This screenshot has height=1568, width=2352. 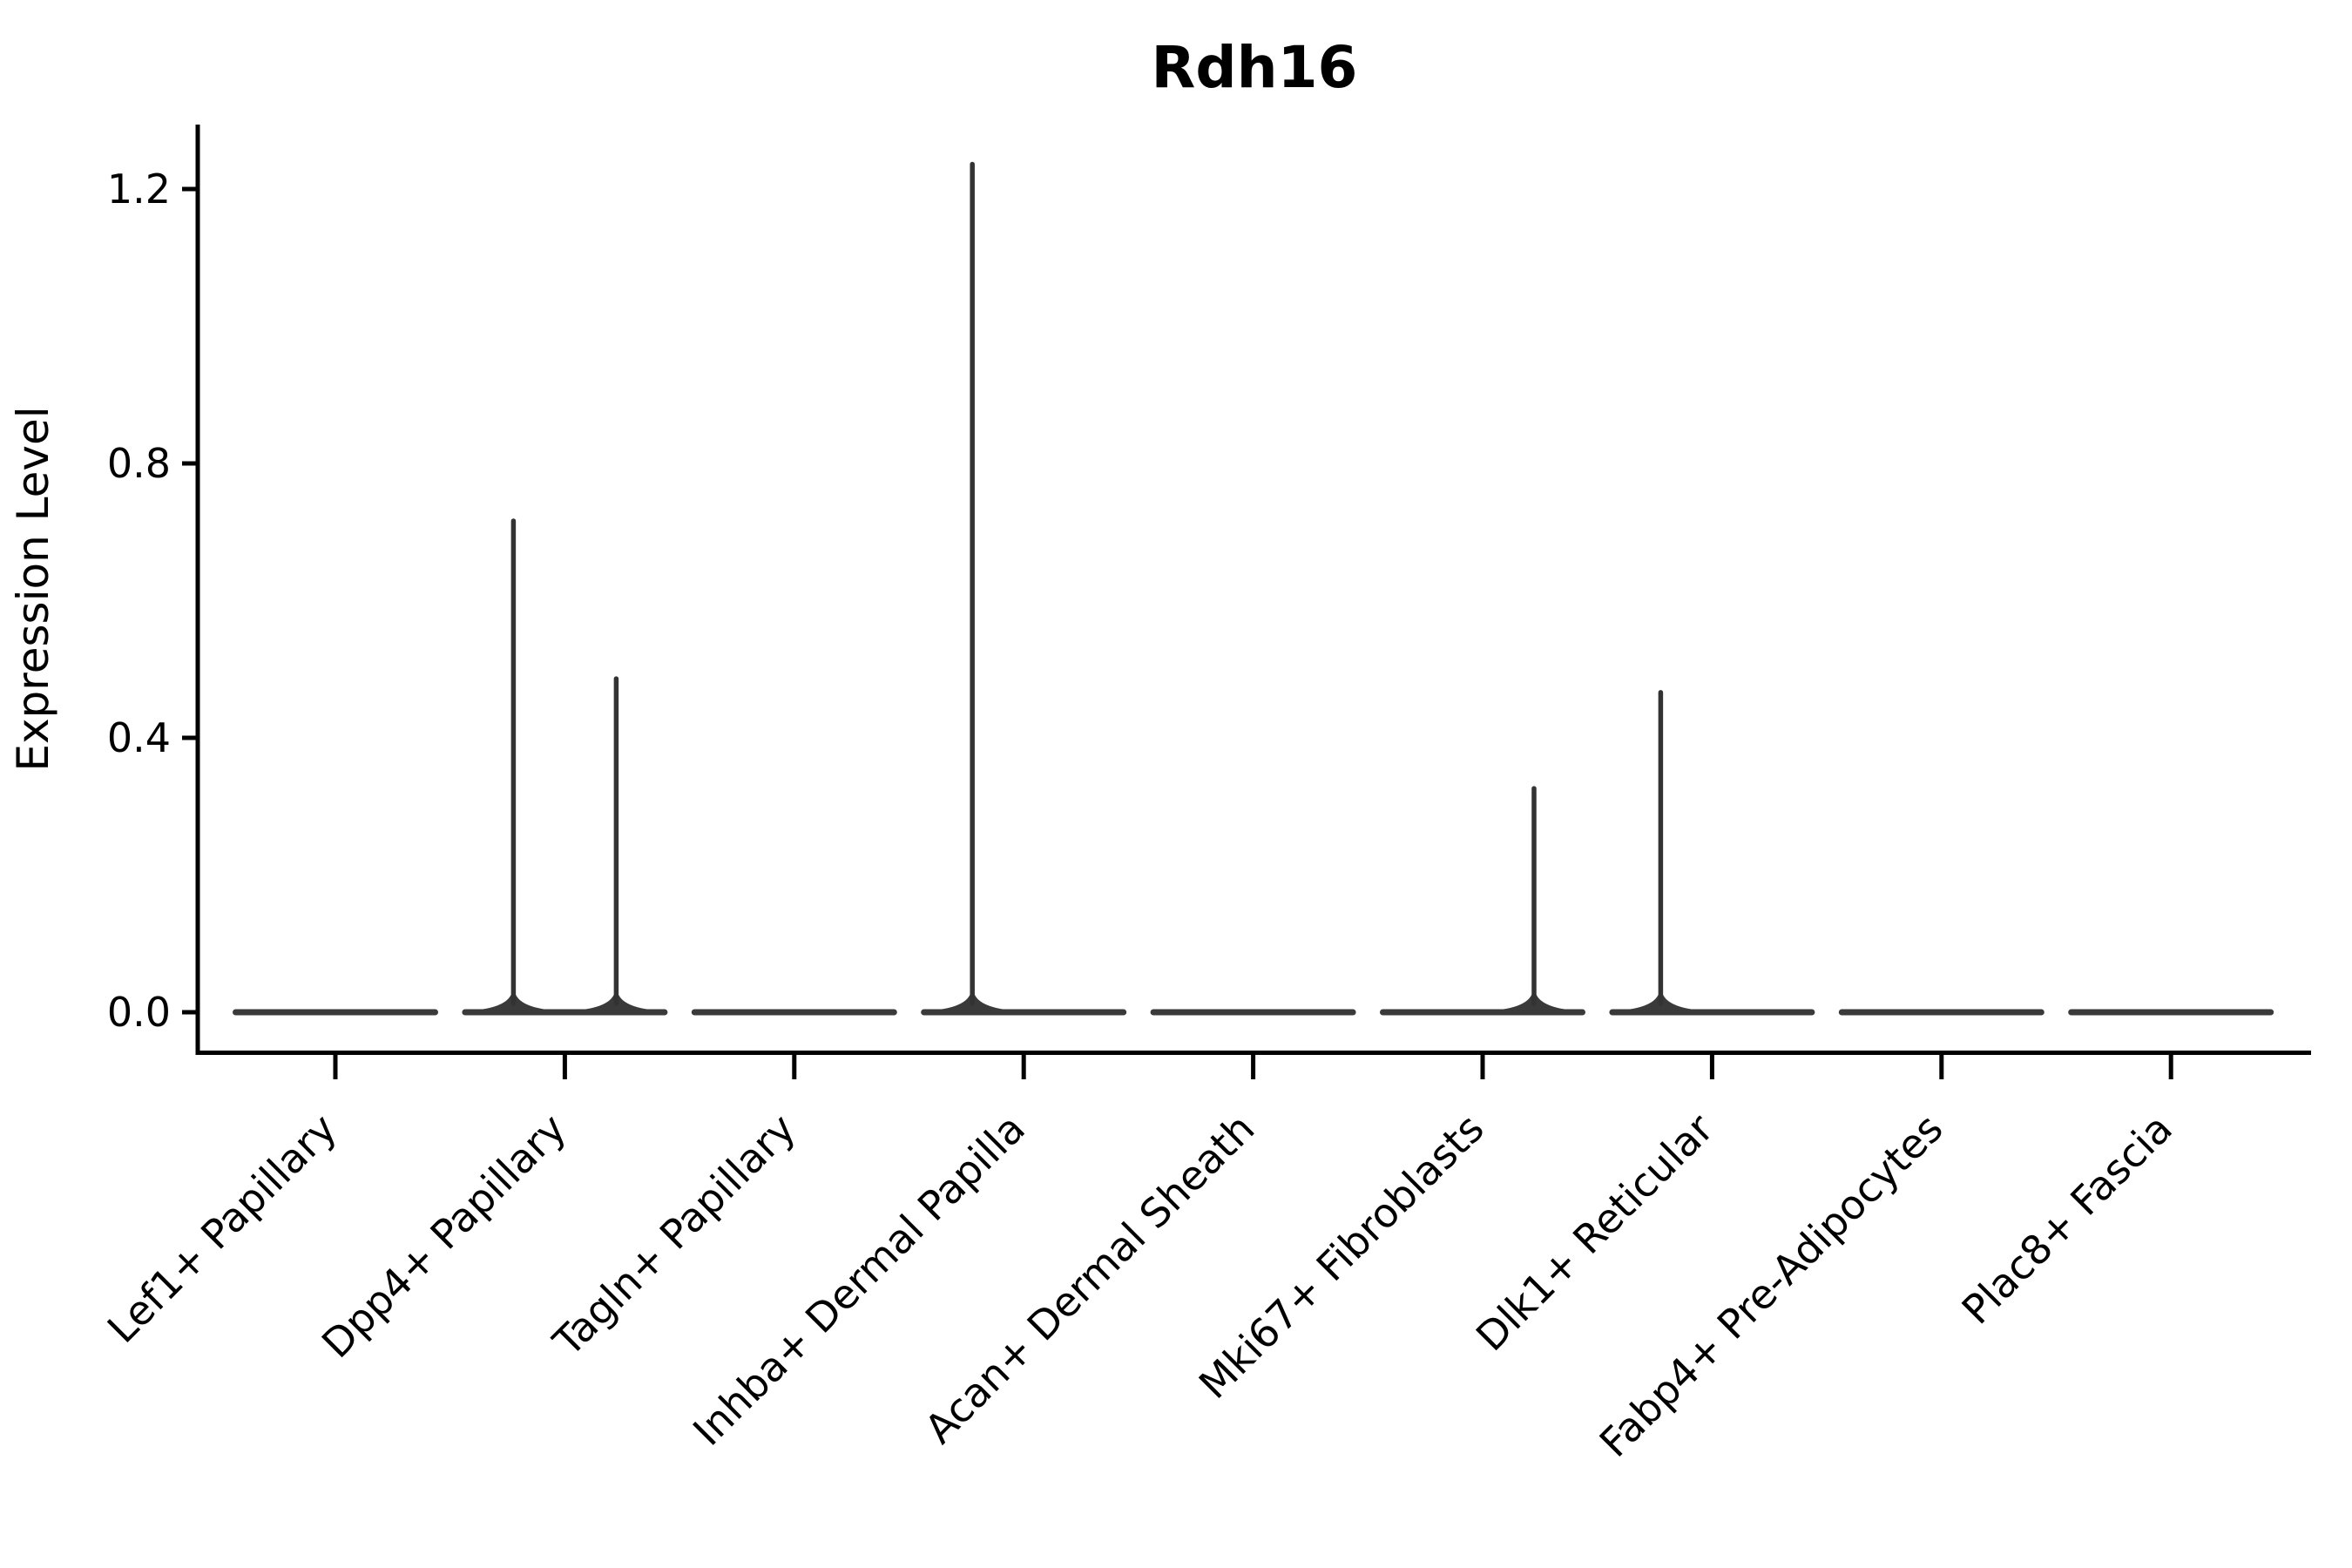 What do you see at coordinates (139, 1013) in the screenshot?
I see `y-tick-label: 0.0` at bounding box center [139, 1013].